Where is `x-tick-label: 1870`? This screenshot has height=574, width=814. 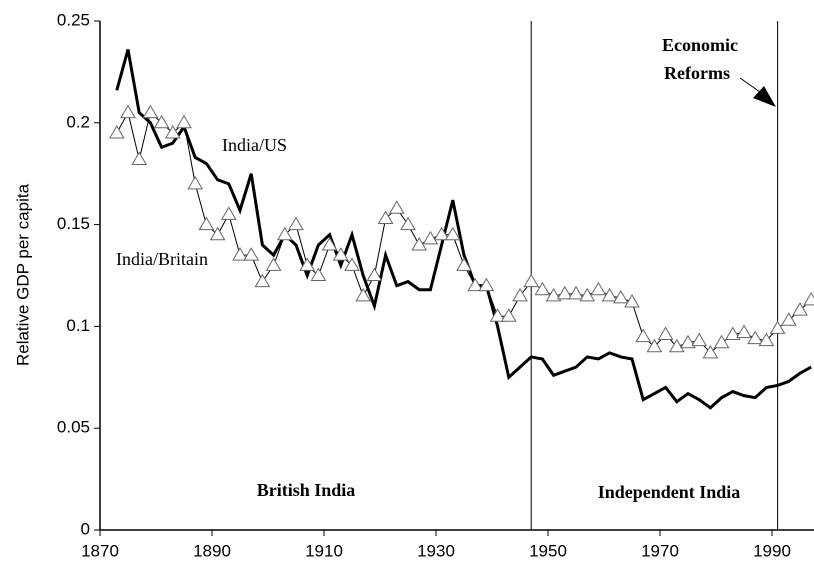
x-tick-label: 1870 is located at coordinates (100, 550).